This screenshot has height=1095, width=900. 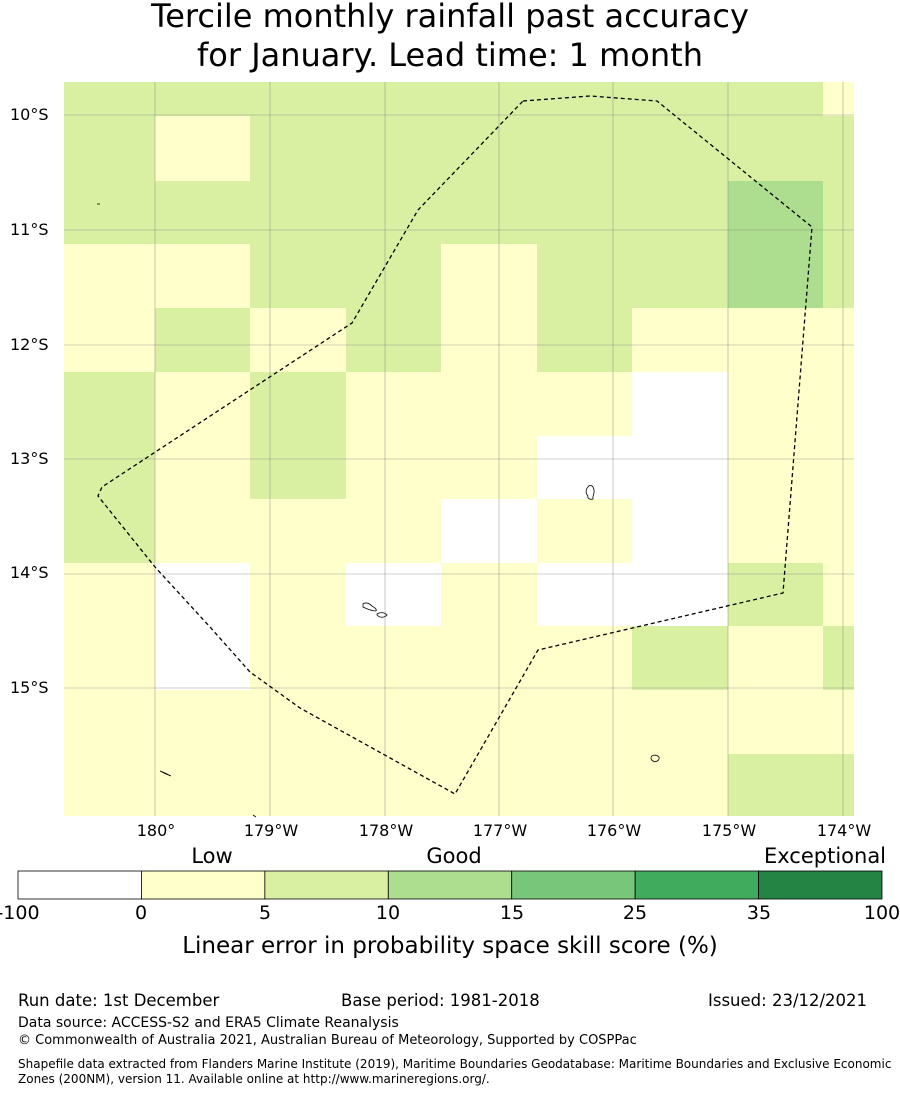 What do you see at coordinates (655, 758) in the screenshot?
I see `island-south` at bounding box center [655, 758].